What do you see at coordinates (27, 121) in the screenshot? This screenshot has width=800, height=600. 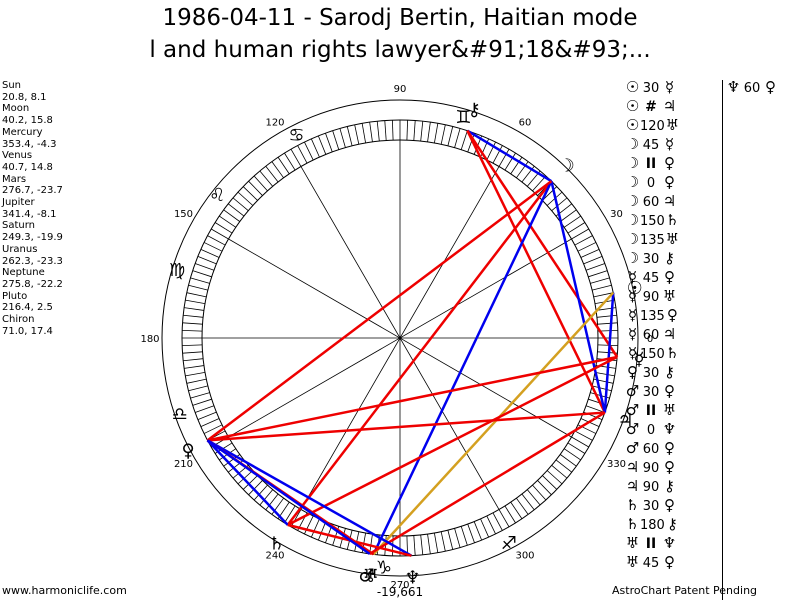 I see `position-value: 40.2, 15.8` at bounding box center [27, 121].